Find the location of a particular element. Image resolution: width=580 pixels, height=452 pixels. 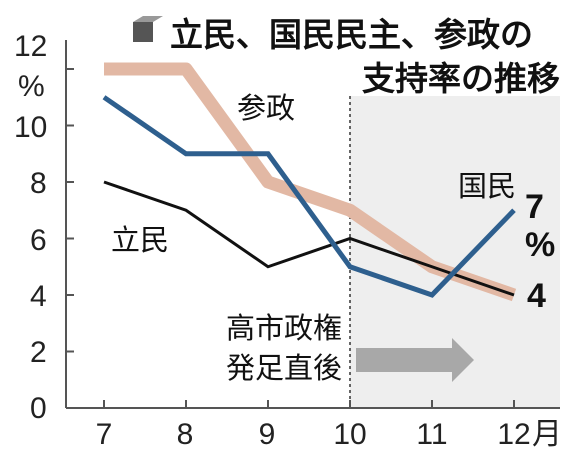

end-value-shared: 4 is located at coordinates (536, 296).